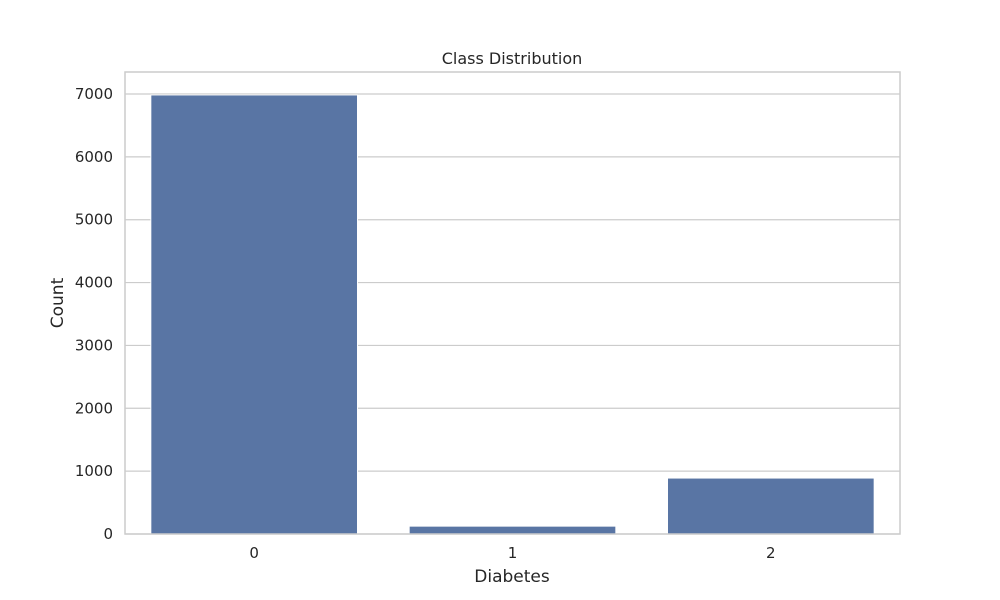 The height and width of the screenshot is (600, 1000). What do you see at coordinates (94, 157) in the screenshot?
I see `y-tick-label: 6000` at bounding box center [94, 157].